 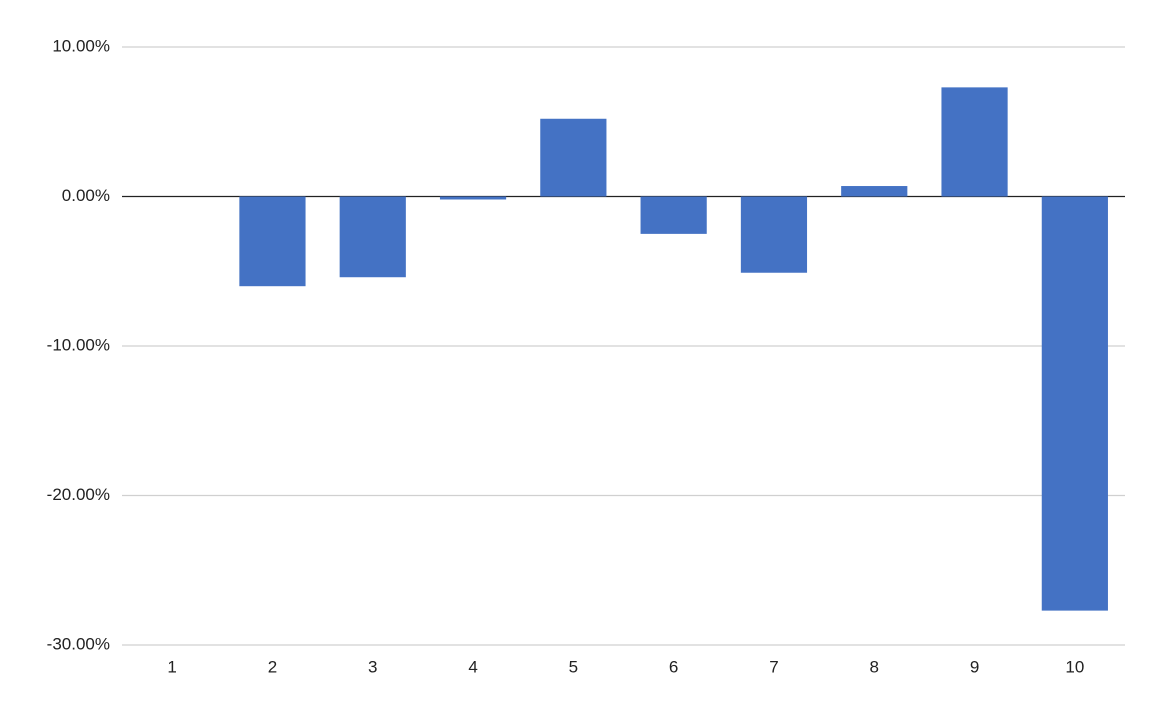 What do you see at coordinates (673, 666) in the screenshot?
I see `x-tick-label: 6` at bounding box center [673, 666].